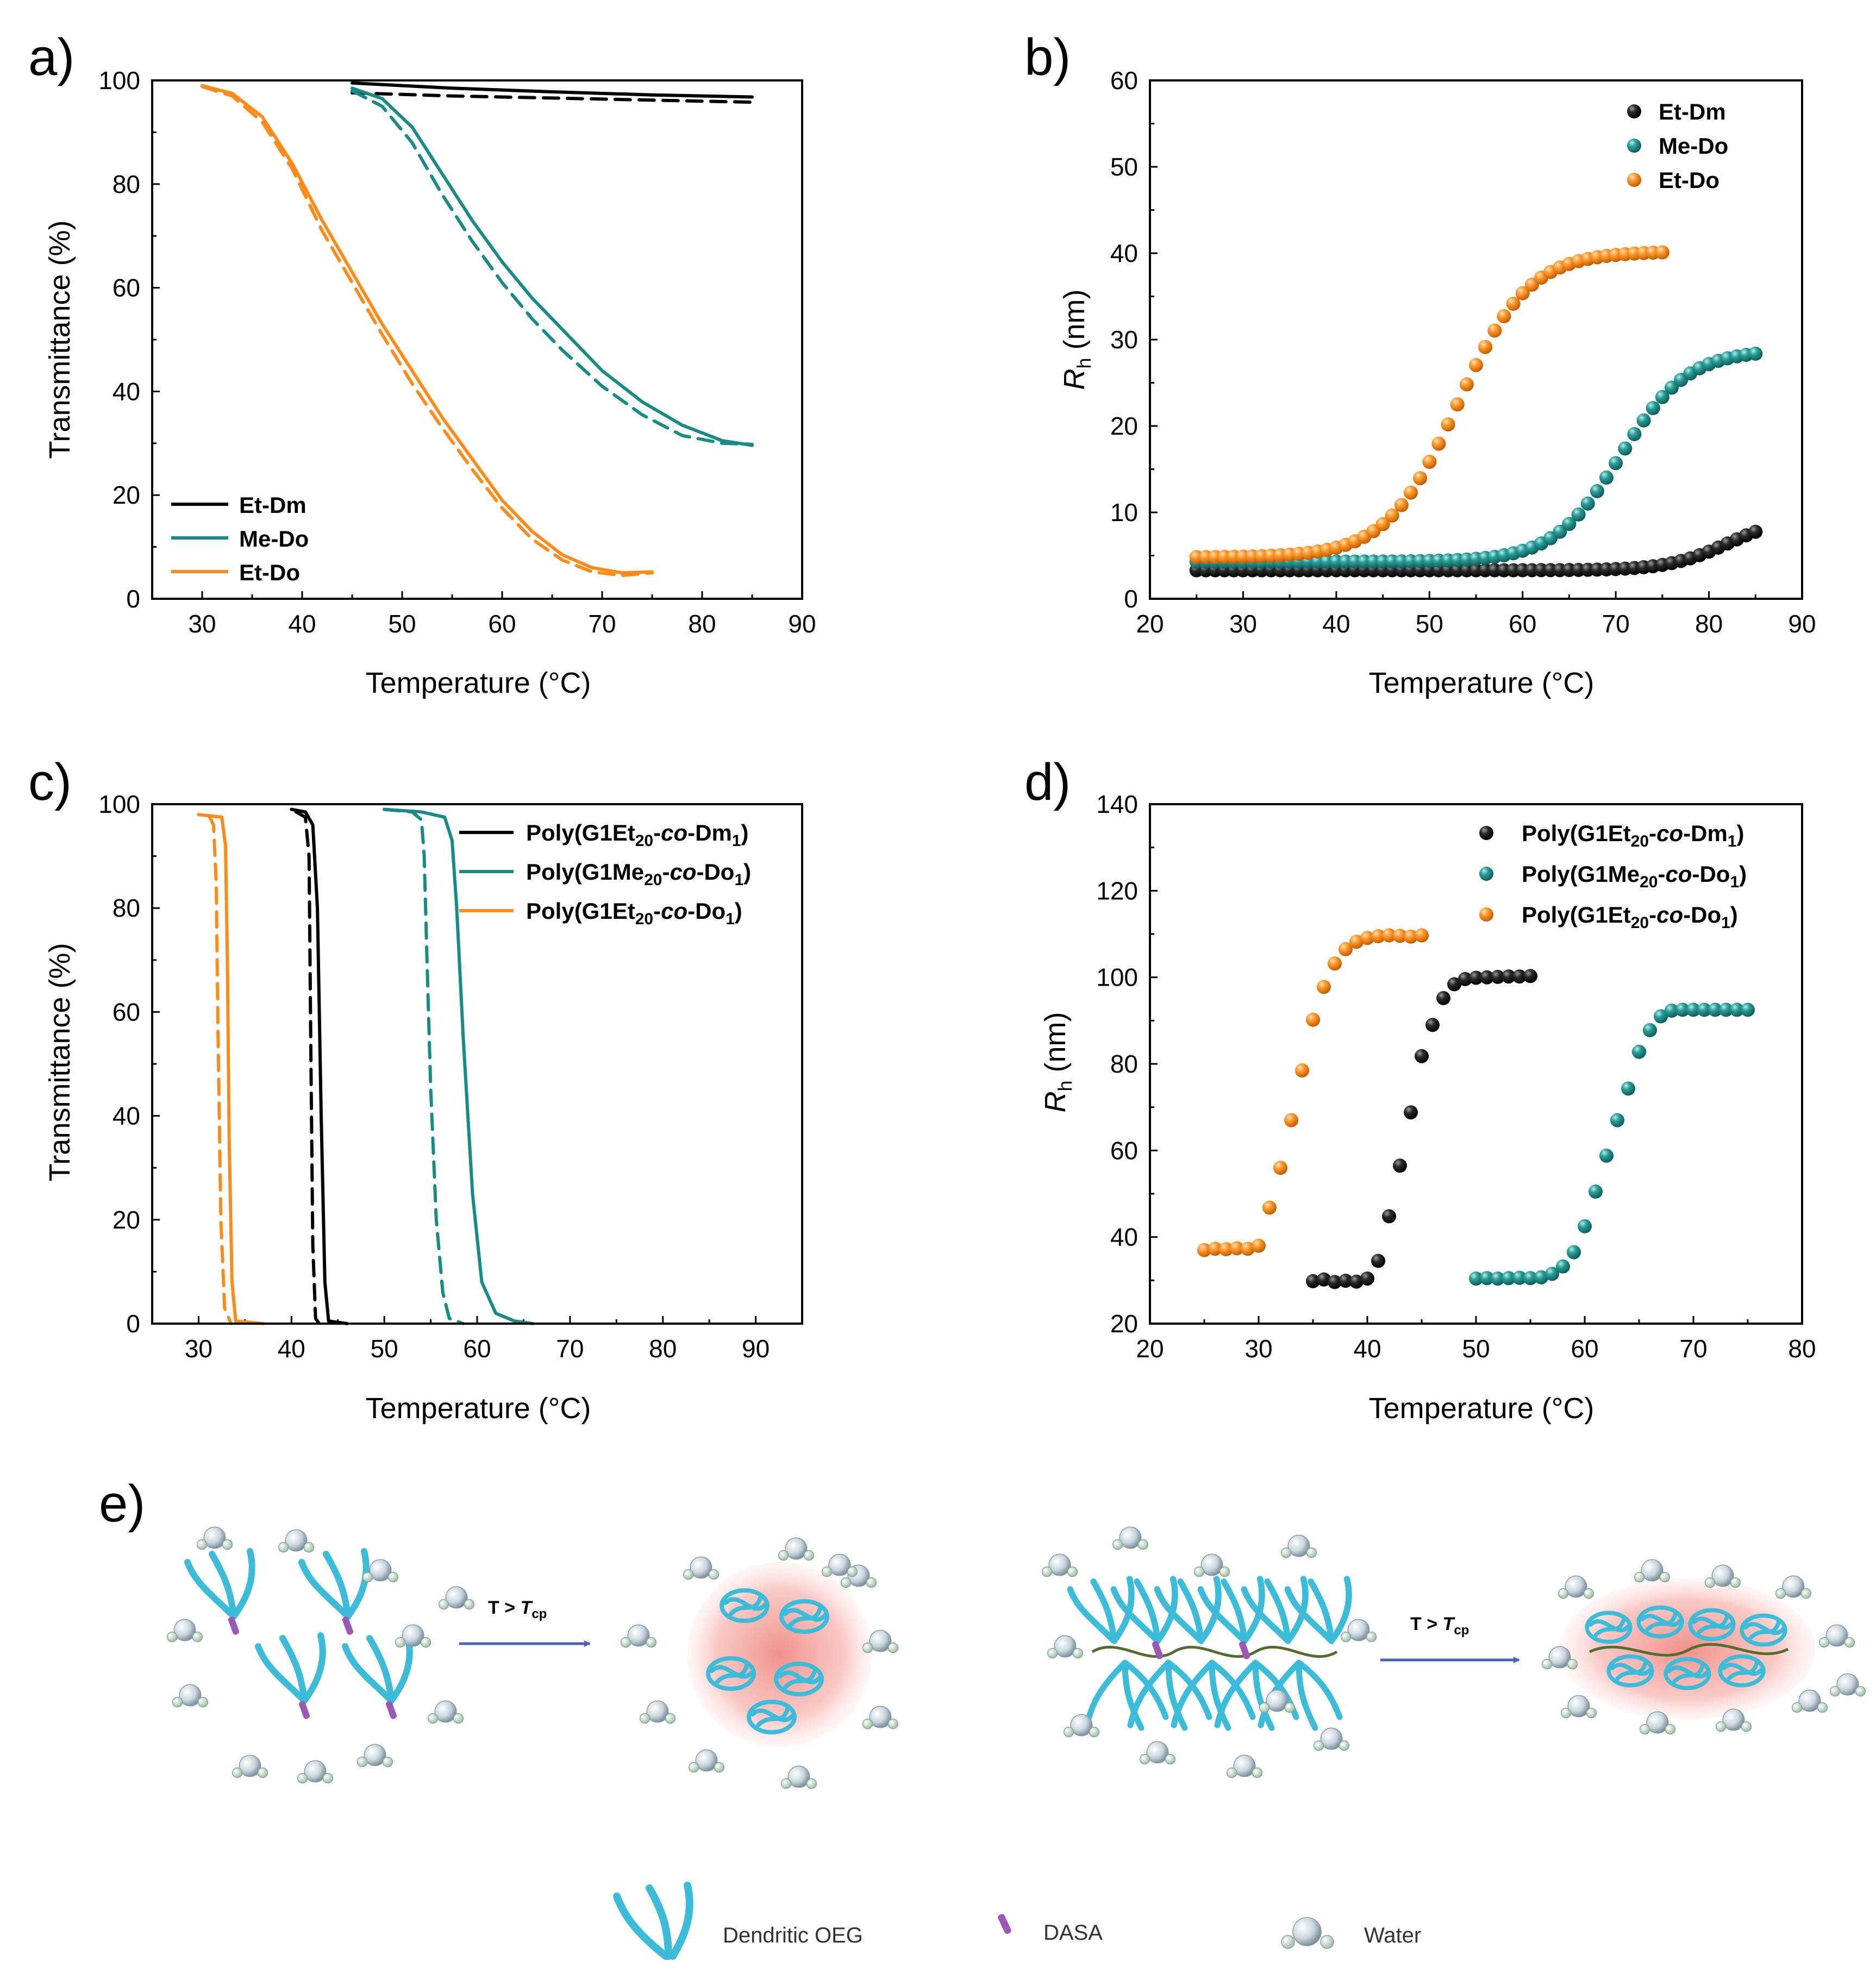  Describe the element at coordinates (1714, 874) in the screenshot. I see `legend-d-2-suffix: Do` at that location.